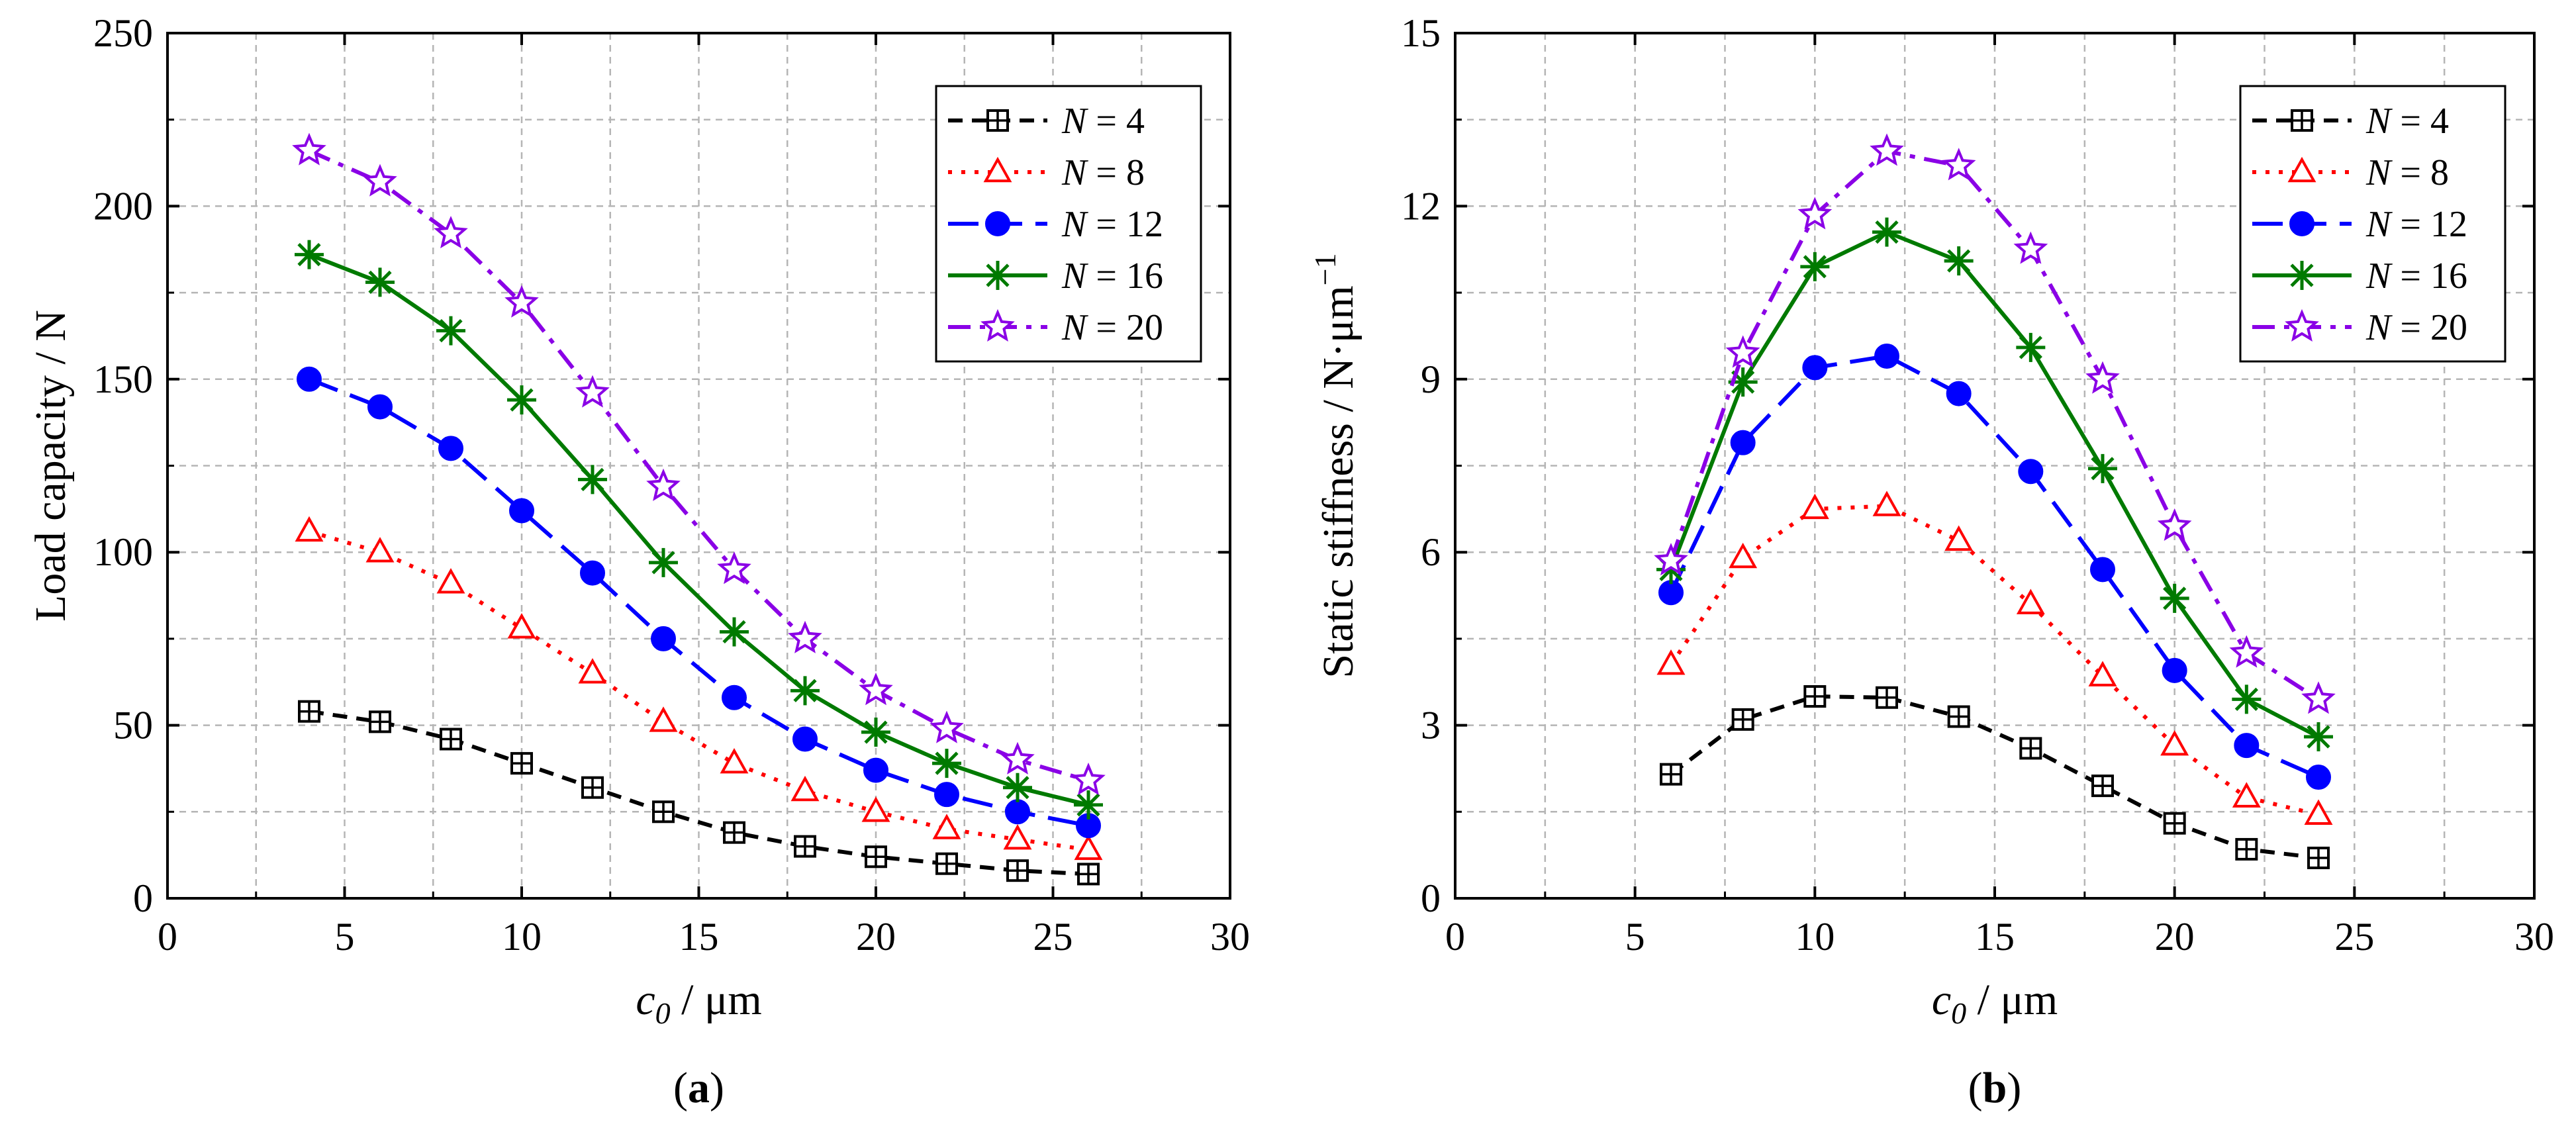  I want to click on legend-item: N = 20, so click(1055, 327).